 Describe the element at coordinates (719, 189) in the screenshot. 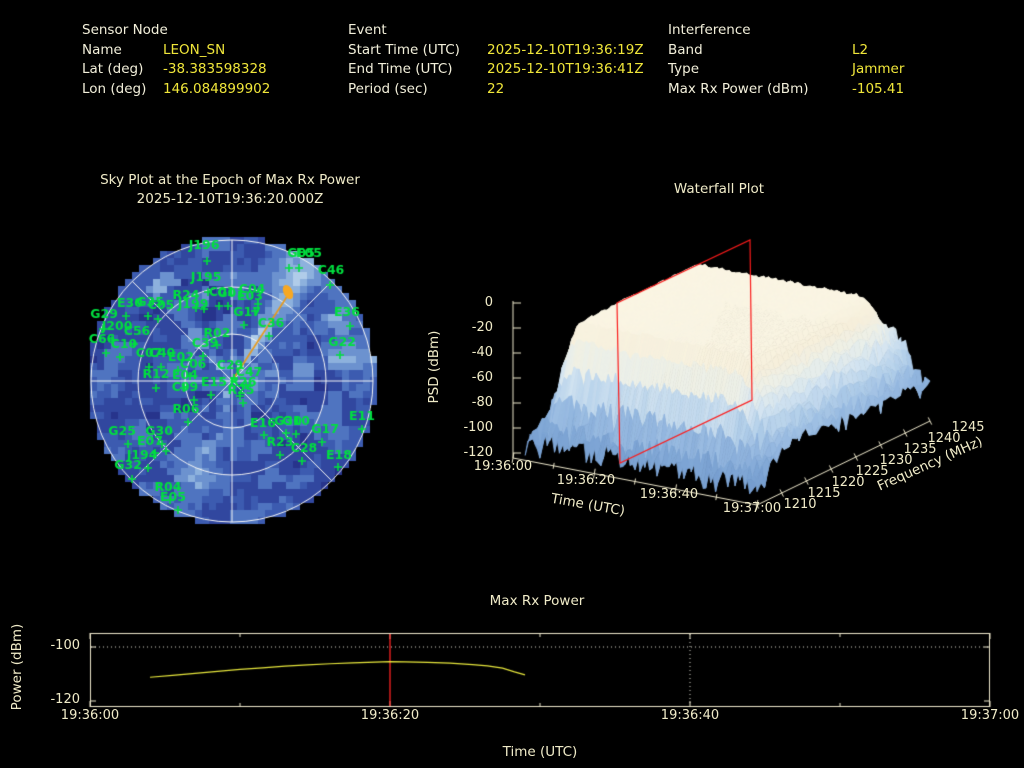

I see `waterfall-title: Waterfall Plot` at that location.